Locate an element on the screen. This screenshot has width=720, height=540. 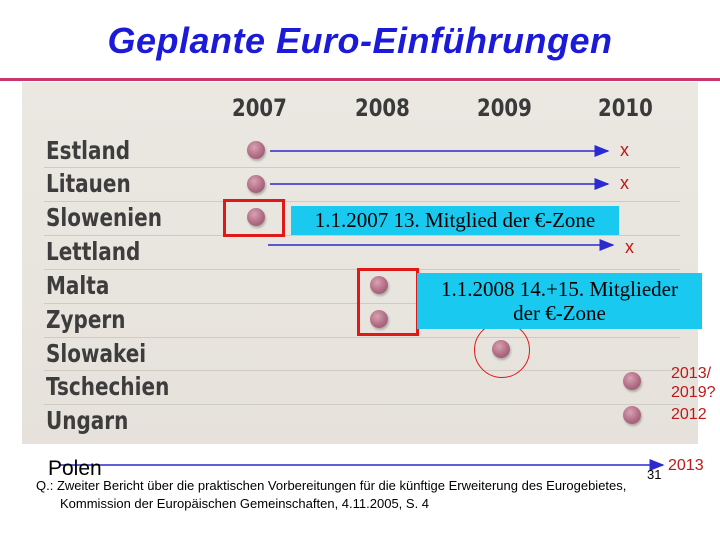
malta-cyprus-highlight-box is located at coordinates (388, 302).